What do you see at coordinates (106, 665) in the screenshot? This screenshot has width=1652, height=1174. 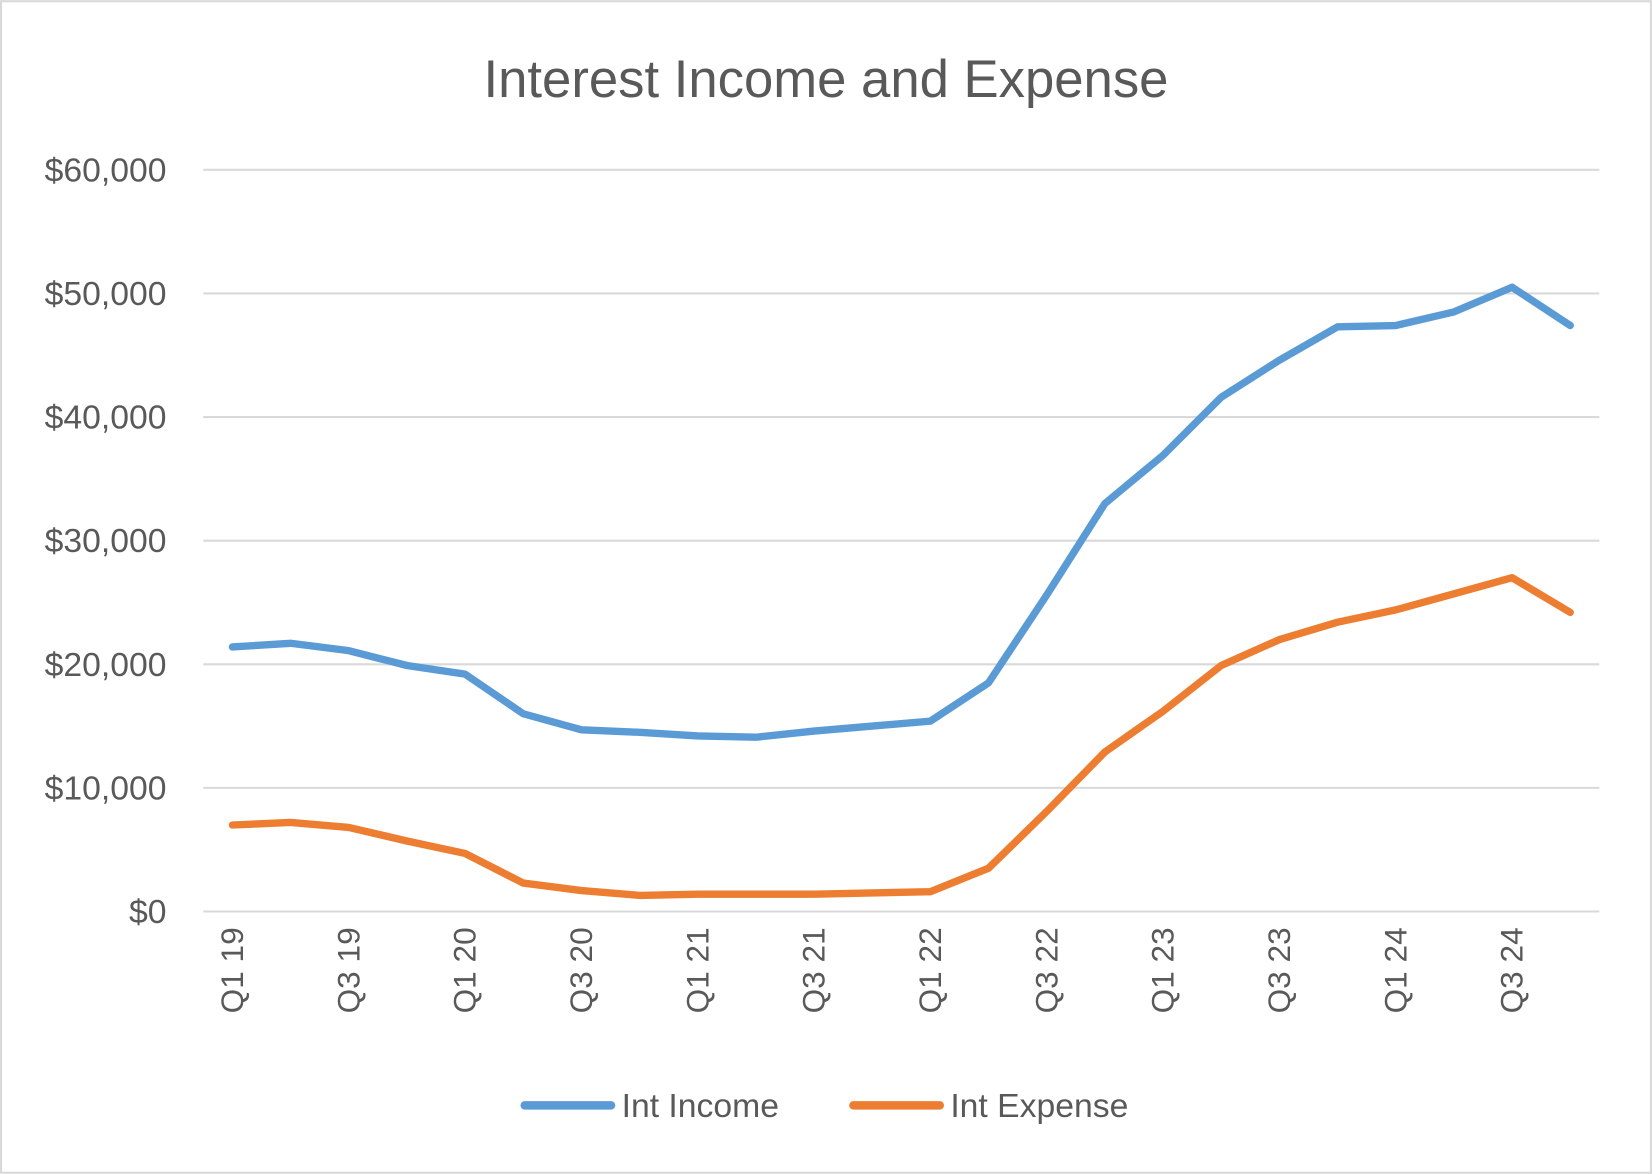 I see `y-tick-label: $20,000` at bounding box center [106, 665].